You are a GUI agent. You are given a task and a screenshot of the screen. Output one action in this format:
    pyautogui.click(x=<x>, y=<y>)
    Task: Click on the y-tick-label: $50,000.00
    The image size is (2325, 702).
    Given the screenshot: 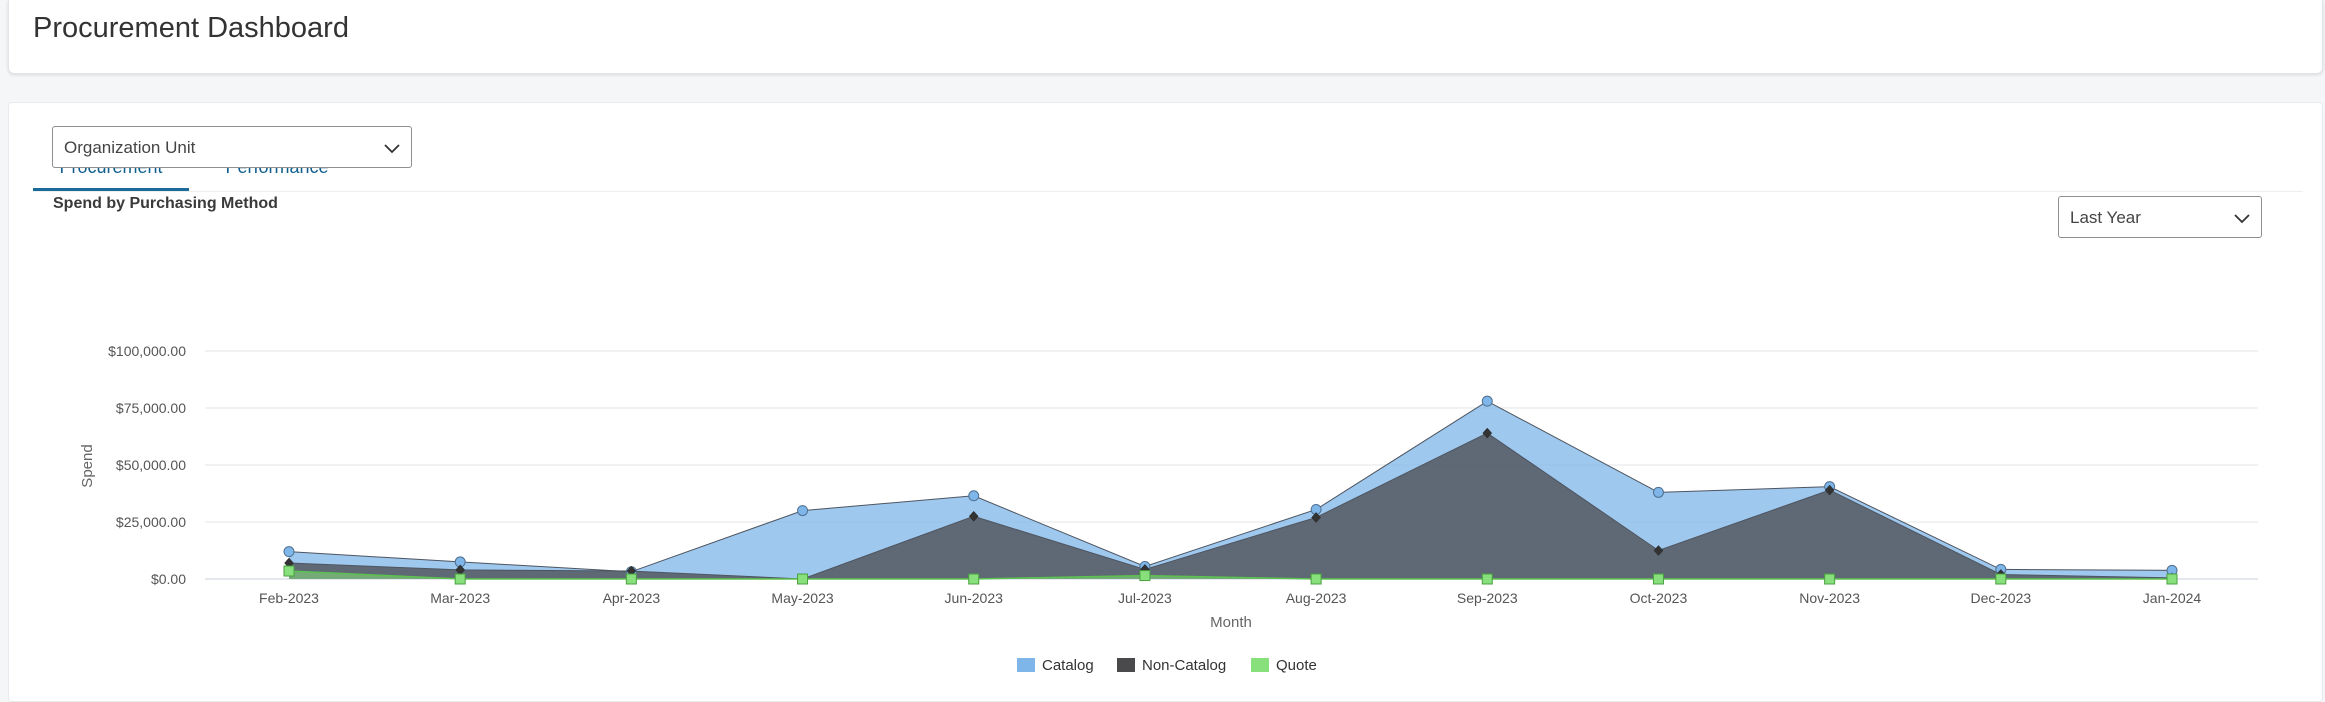 What is the action you would take?
    pyautogui.click(x=151, y=465)
    